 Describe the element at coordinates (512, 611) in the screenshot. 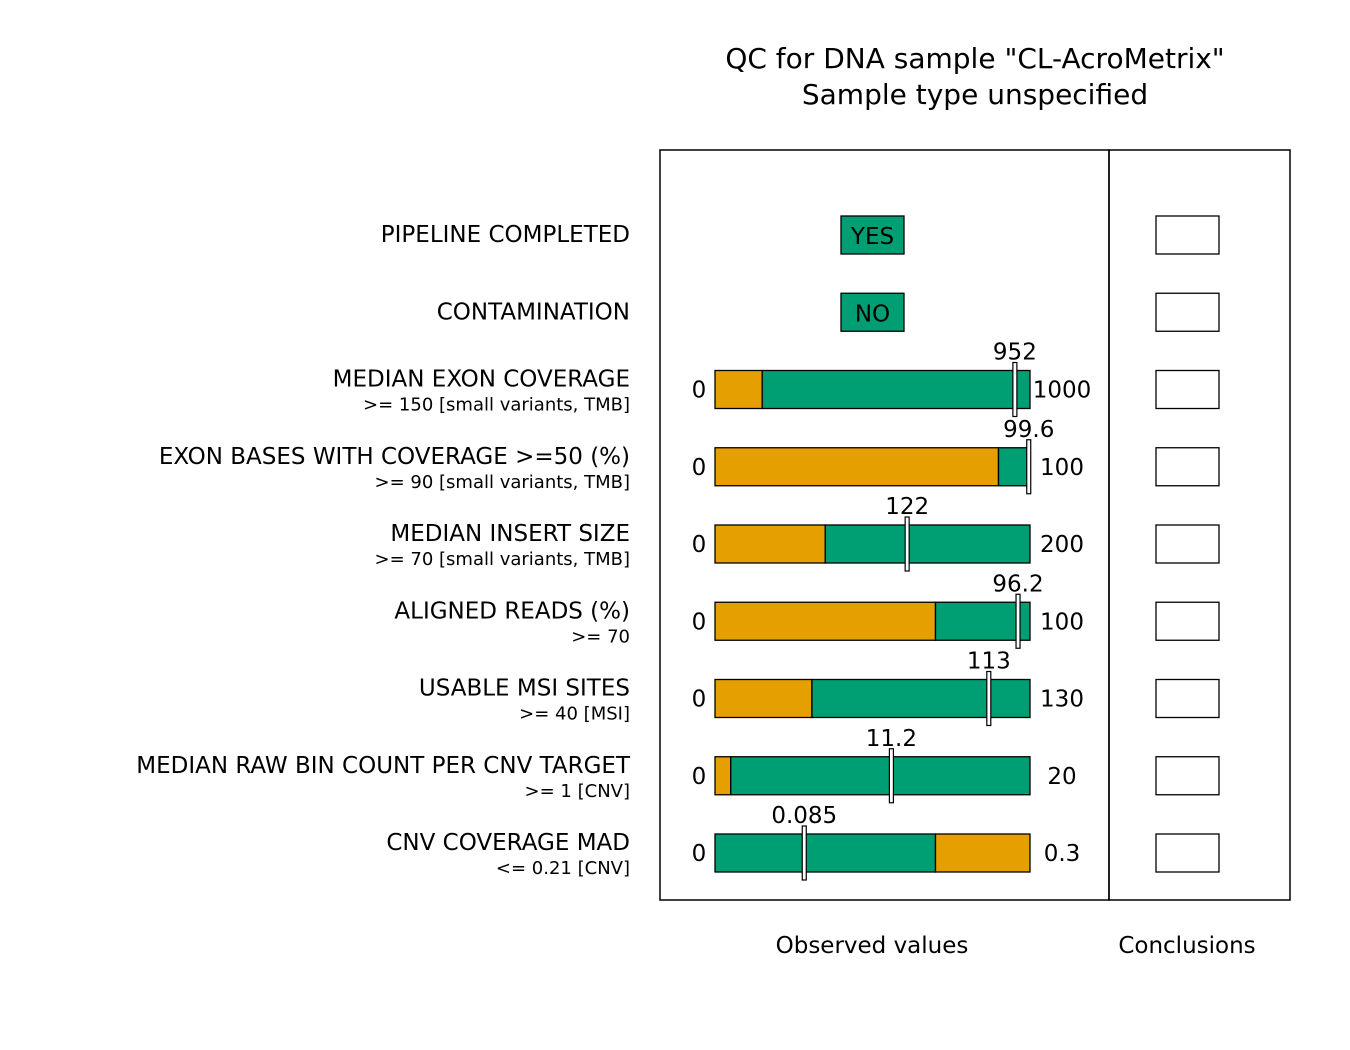

I see `metric-label: ALIGNED READS (%)` at that location.